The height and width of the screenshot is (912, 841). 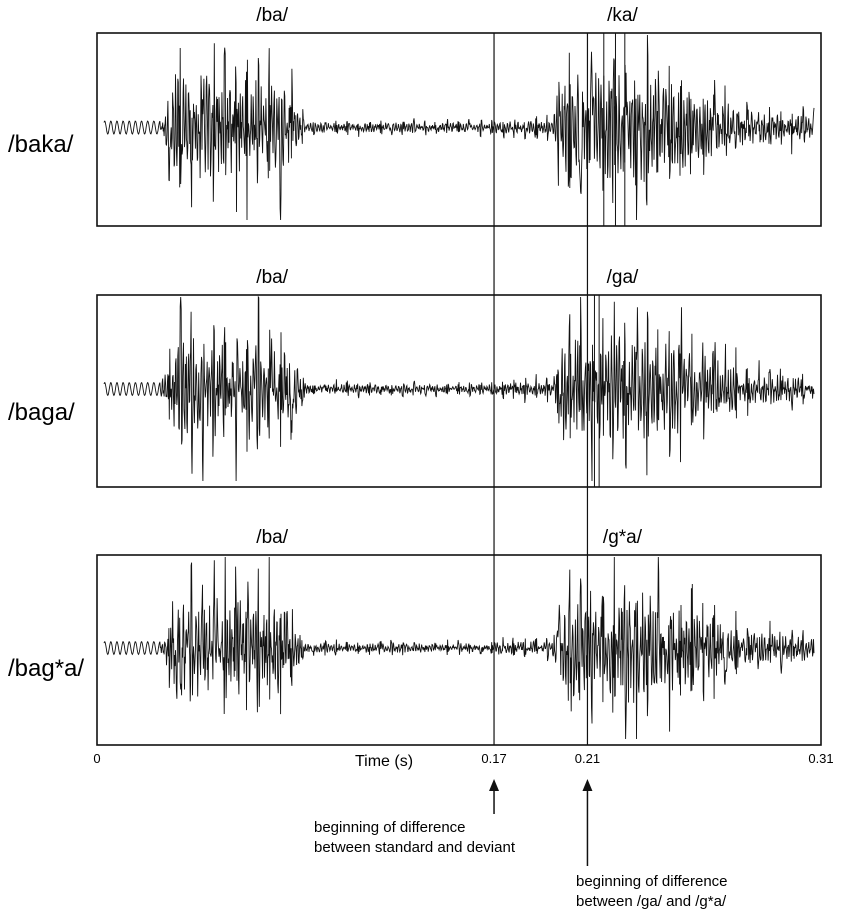 I want to click on x-axis-label: Time (s), so click(x=384, y=761).